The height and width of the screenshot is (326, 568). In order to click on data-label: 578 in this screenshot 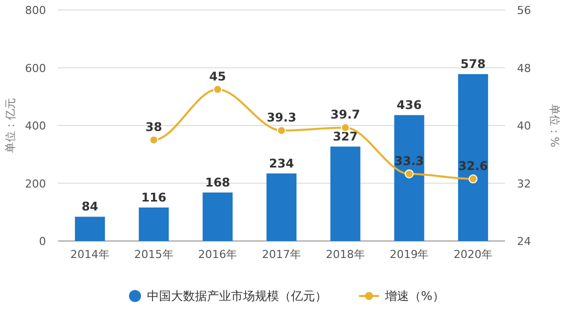, I will do `click(473, 64)`.